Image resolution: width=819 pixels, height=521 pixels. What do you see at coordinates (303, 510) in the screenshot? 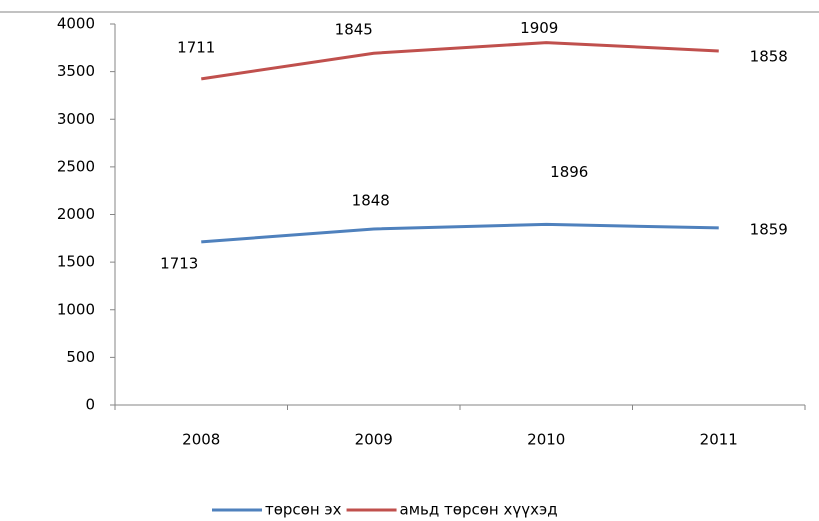
I see `legend-label: төрсөн эх` at bounding box center [303, 510].